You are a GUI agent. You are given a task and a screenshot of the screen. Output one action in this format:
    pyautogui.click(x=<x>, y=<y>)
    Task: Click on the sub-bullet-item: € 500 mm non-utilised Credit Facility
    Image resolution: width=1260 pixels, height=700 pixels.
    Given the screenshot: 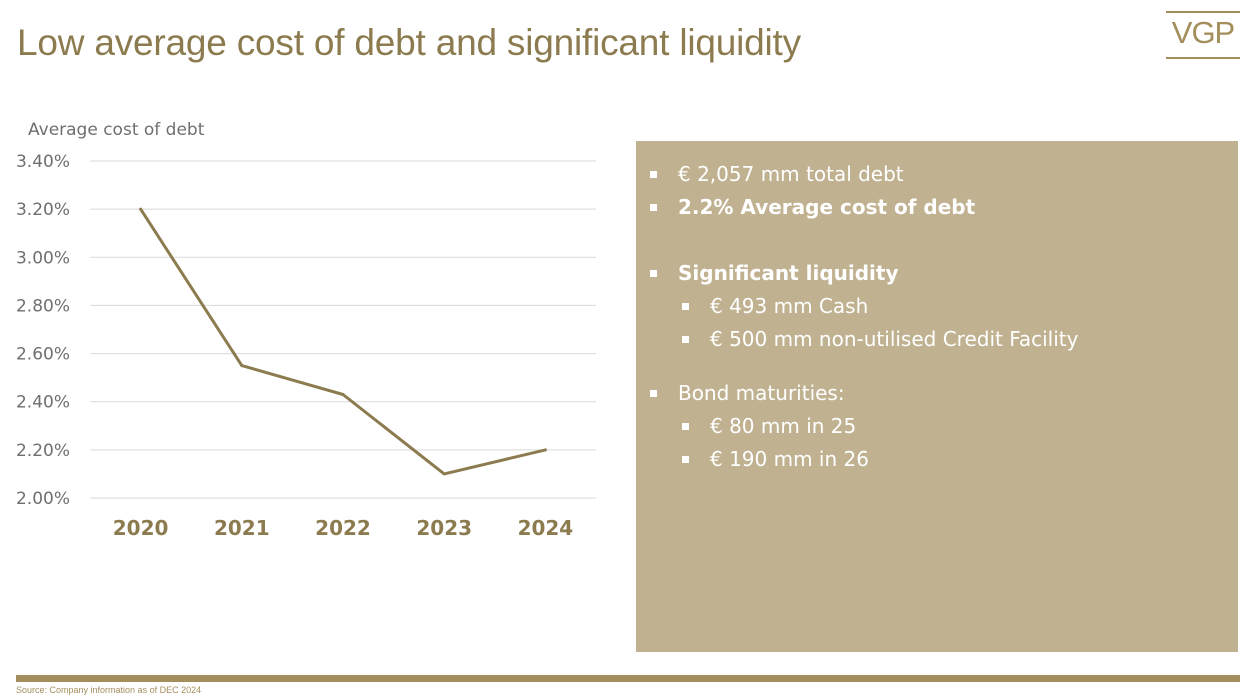 What is the action you would take?
    pyautogui.click(x=942, y=339)
    